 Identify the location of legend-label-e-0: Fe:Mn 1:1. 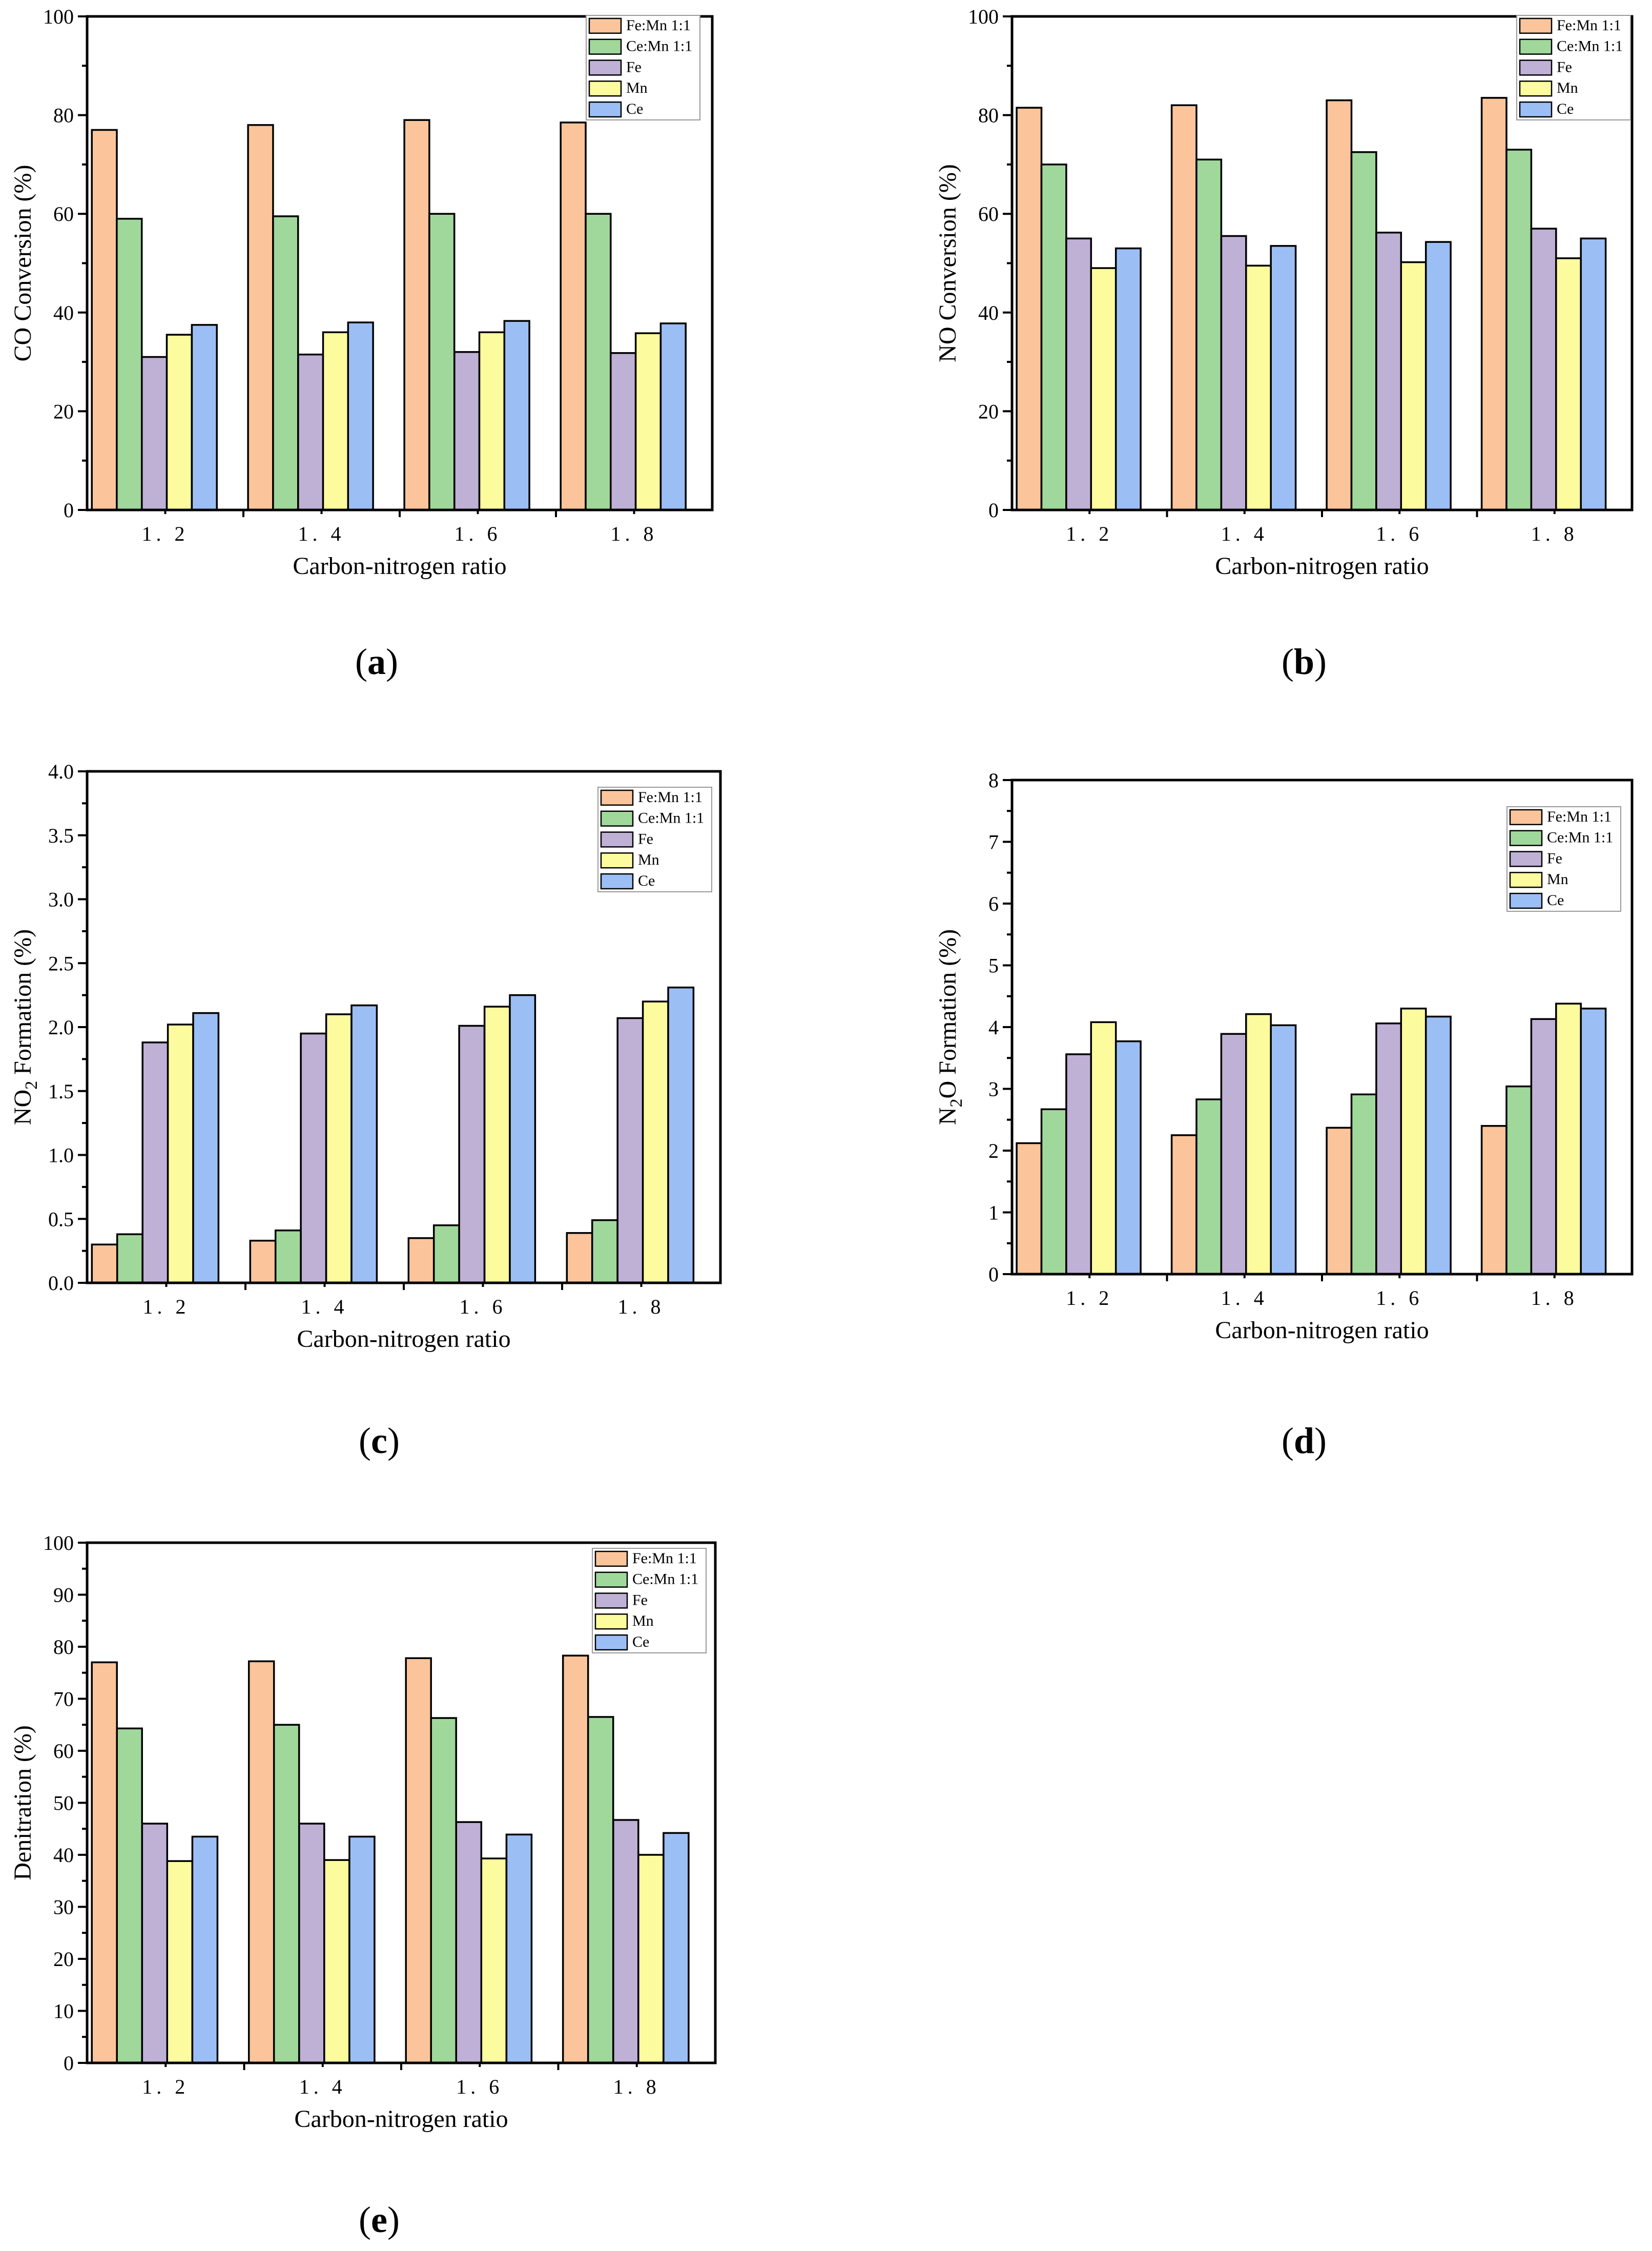
(664, 1558).